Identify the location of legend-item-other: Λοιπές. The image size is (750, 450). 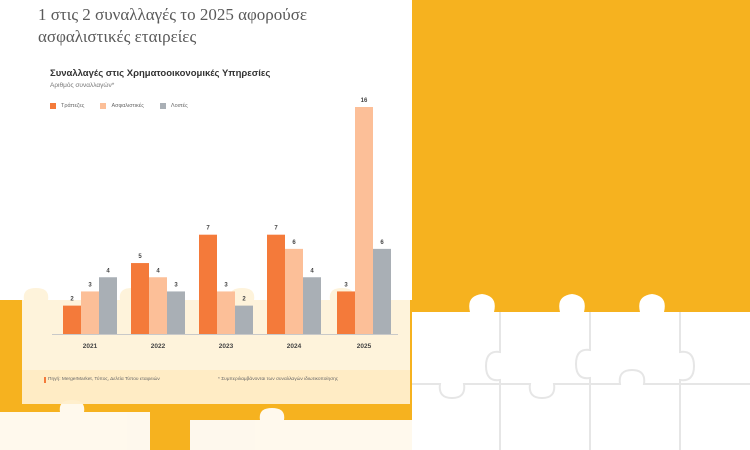
(173, 106).